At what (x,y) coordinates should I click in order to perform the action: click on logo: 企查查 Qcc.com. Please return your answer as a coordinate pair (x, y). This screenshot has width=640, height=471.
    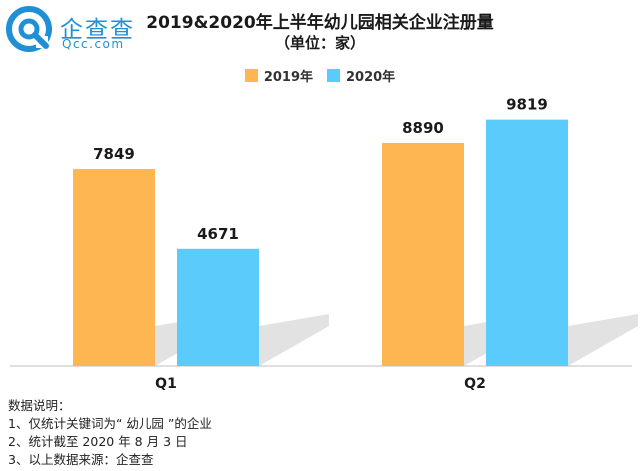
    Looking at the image, I should click on (81, 29).